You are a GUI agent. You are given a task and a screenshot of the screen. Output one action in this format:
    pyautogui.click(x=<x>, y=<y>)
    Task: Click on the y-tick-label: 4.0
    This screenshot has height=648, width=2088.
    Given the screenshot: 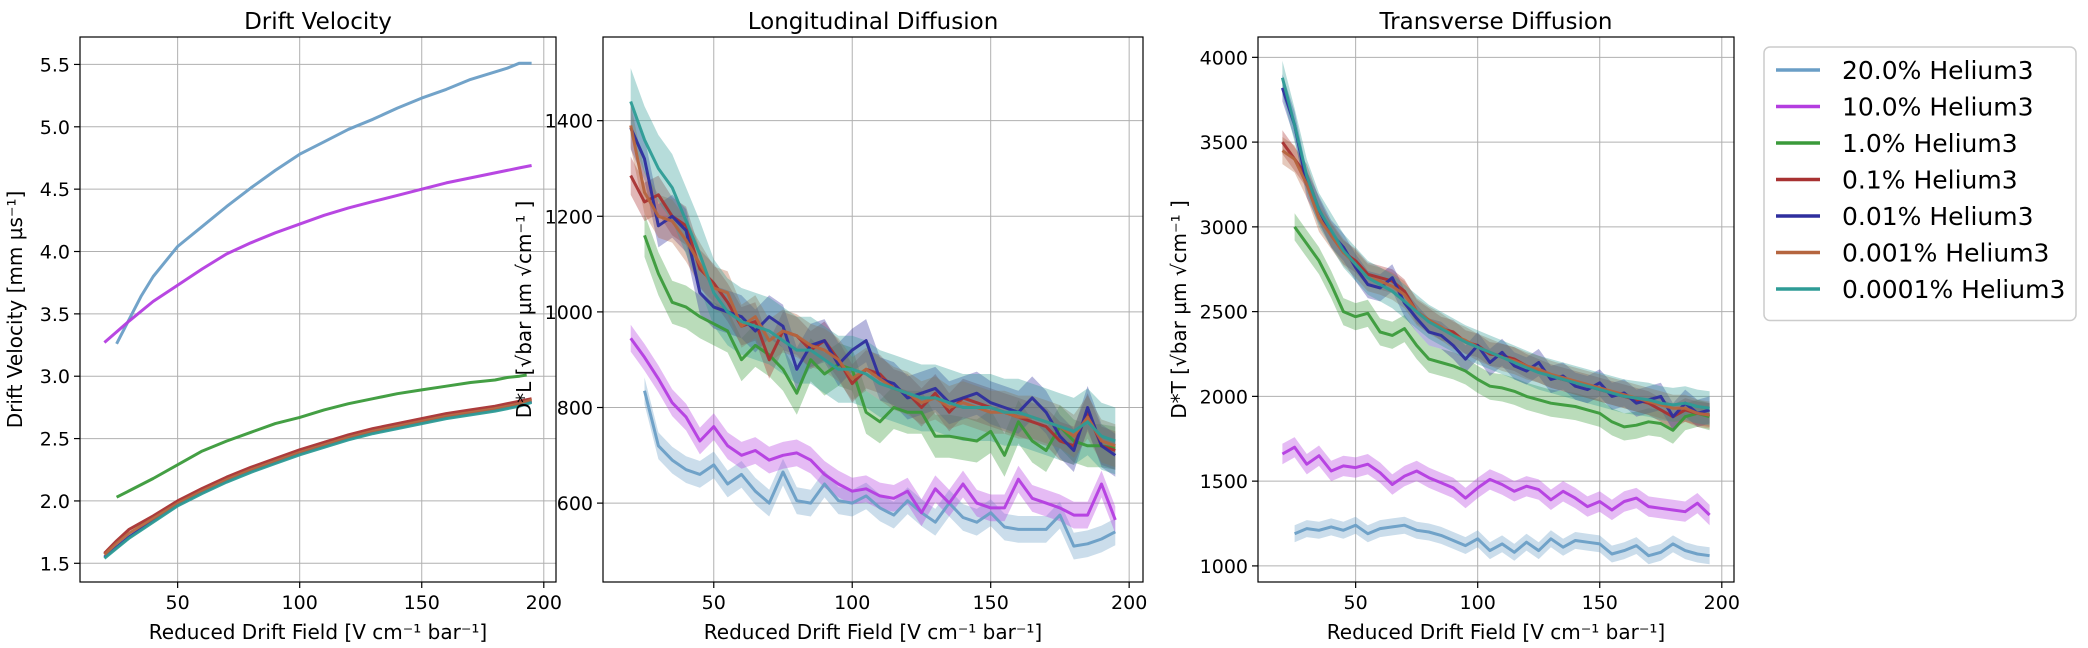 What is the action you would take?
    pyautogui.click(x=55, y=253)
    